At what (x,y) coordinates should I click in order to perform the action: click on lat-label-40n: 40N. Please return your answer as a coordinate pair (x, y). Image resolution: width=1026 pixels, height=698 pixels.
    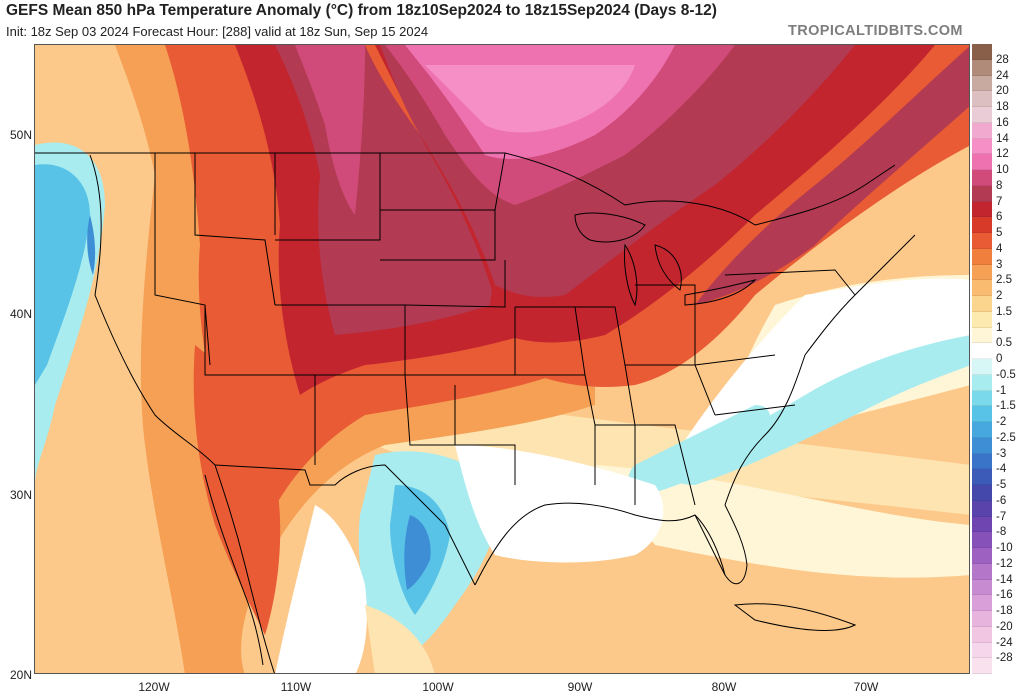
    Looking at the image, I should click on (20, 314).